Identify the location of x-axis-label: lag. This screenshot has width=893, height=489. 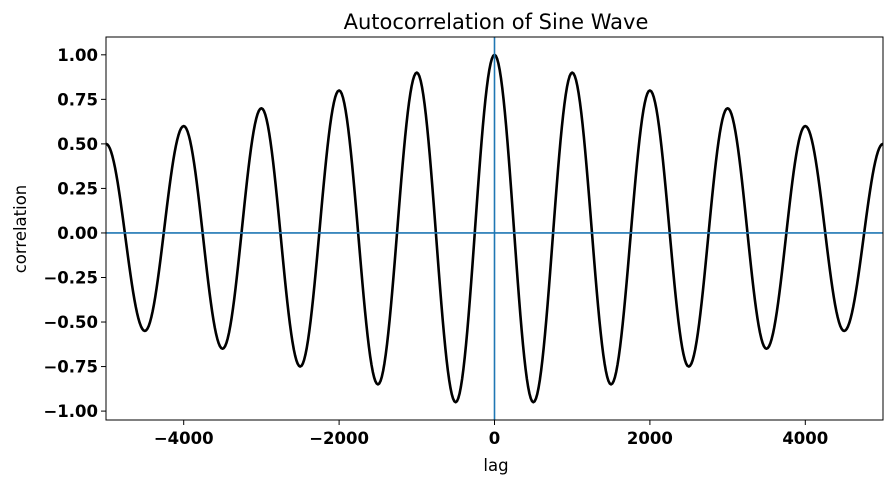
(495, 465).